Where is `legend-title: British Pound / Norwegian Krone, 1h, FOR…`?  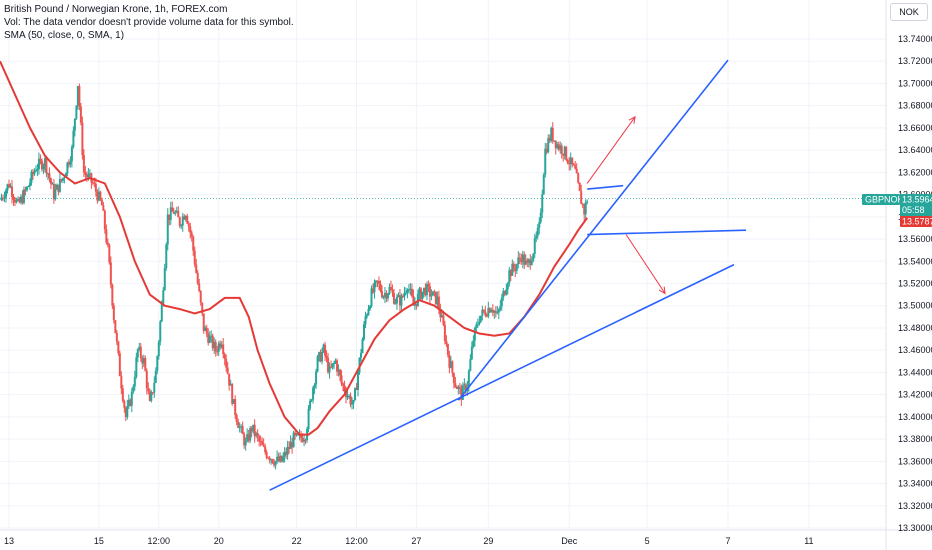
legend-title: British Pound / Norwegian Krone, 1h, FOR… is located at coordinates (116, 9).